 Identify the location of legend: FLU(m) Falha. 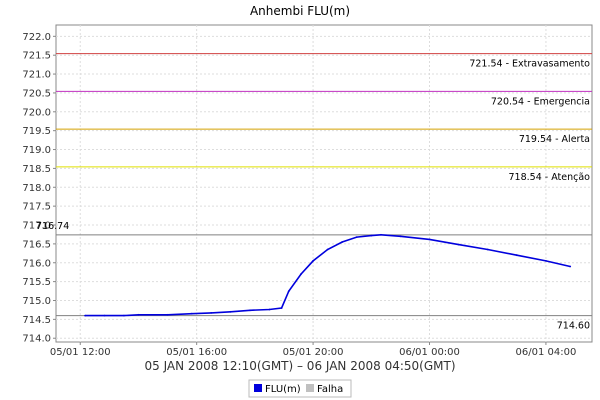
(300, 388).